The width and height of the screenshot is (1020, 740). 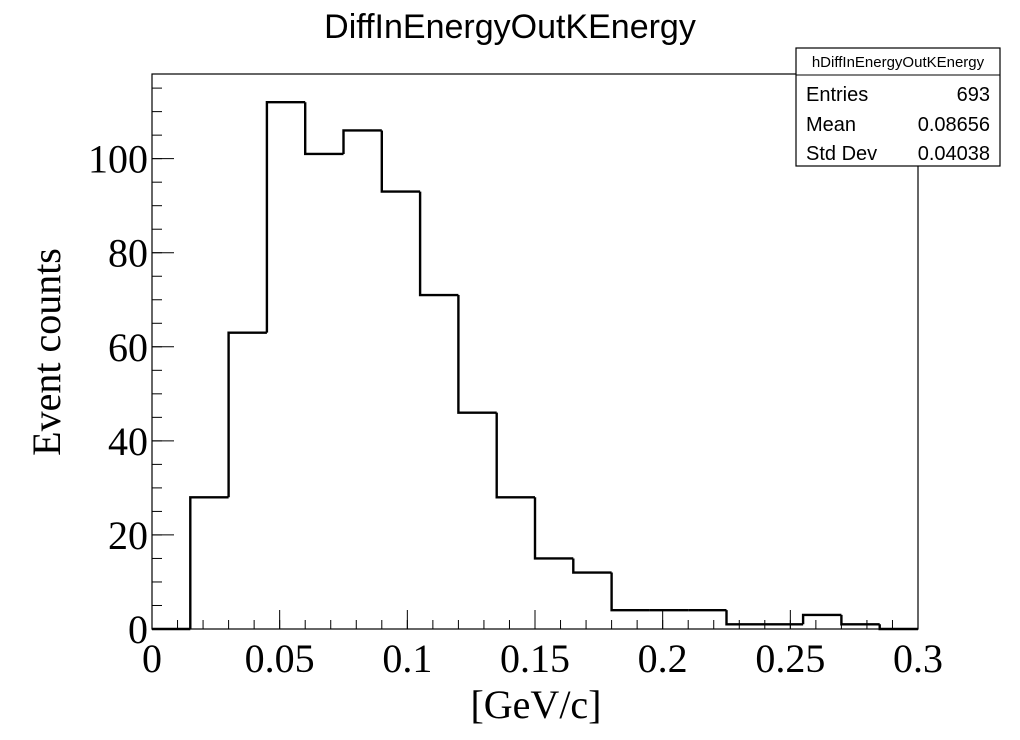 What do you see at coordinates (128, 535) in the screenshot?
I see `y-tick-label: 20` at bounding box center [128, 535].